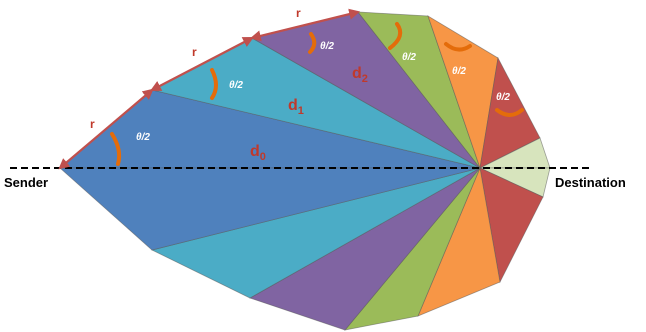 The height and width of the screenshot is (332, 646). What do you see at coordinates (26, 182) in the screenshot?
I see `sender-label: Sender` at bounding box center [26, 182].